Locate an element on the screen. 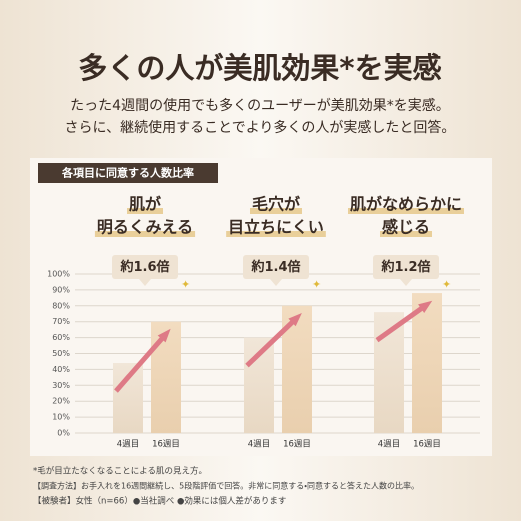 Image resolution: width=521 pixels, height=521 pixels. y-tick-label: 100% is located at coordinates (58, 274).